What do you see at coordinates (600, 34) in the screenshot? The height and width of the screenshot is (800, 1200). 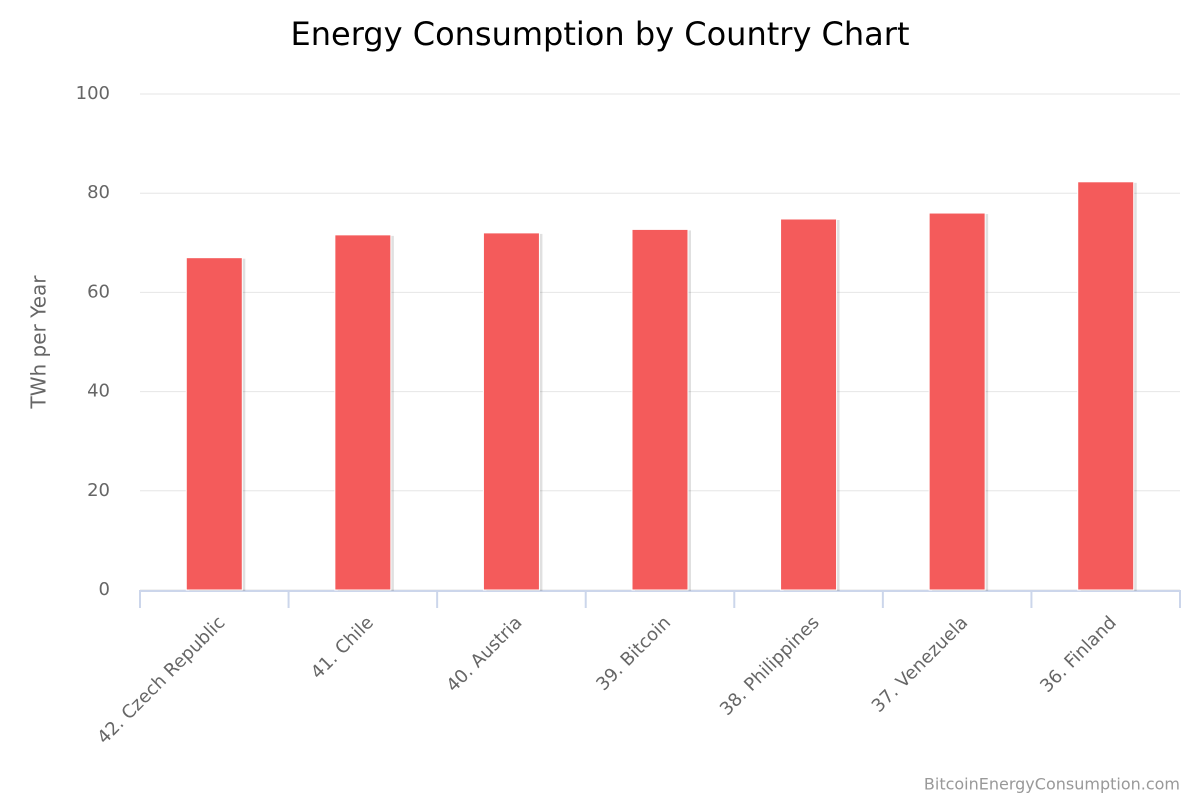 I see `chart-title: Energy Consumption by Country Chart` at bounding box center [600, 34].